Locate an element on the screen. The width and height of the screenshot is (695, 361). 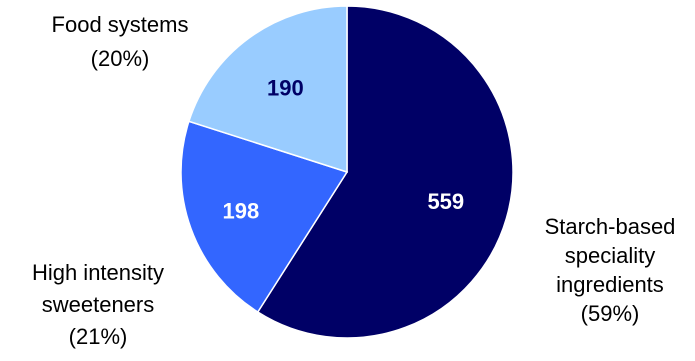
pie-value-labels: 559 198 190 is located at coordinates (343, 150).